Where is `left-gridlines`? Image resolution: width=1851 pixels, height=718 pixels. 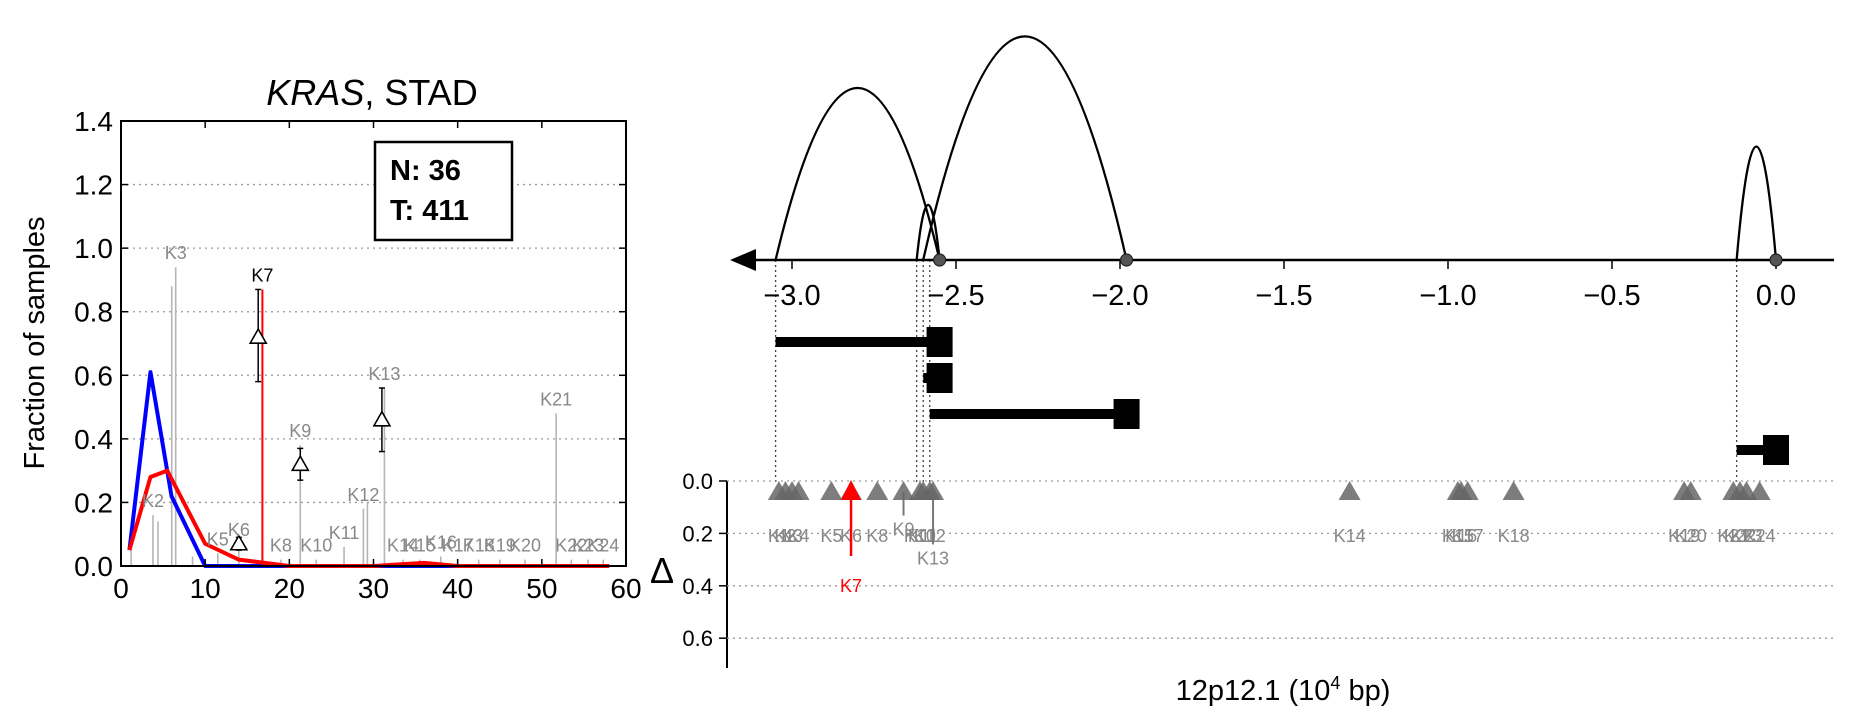 left-gridlines is located at coordinates (373, 343).